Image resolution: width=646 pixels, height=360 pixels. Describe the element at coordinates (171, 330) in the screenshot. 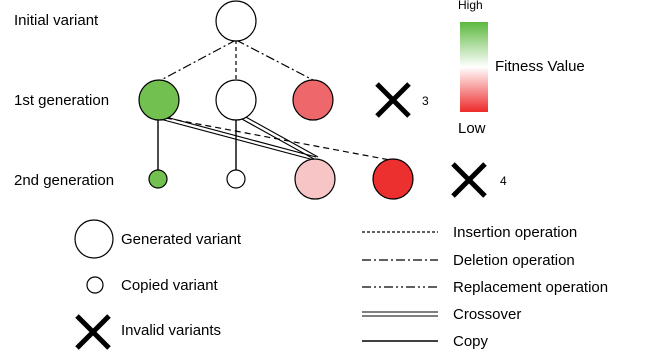

I see `legend-invalid-label: Invalid variants` at that location.